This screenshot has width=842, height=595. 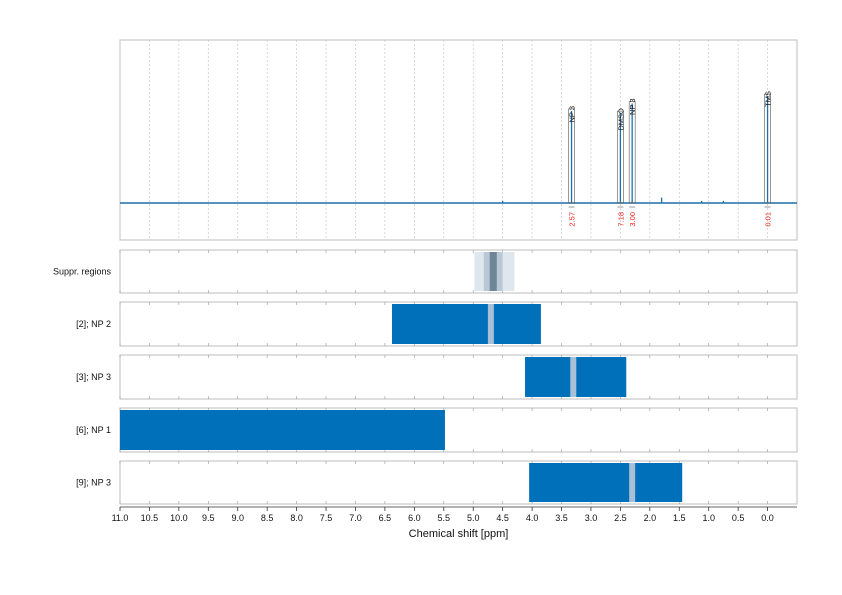 I want to click on region-row: [9]; NP 3, so click(x=437, y=482).